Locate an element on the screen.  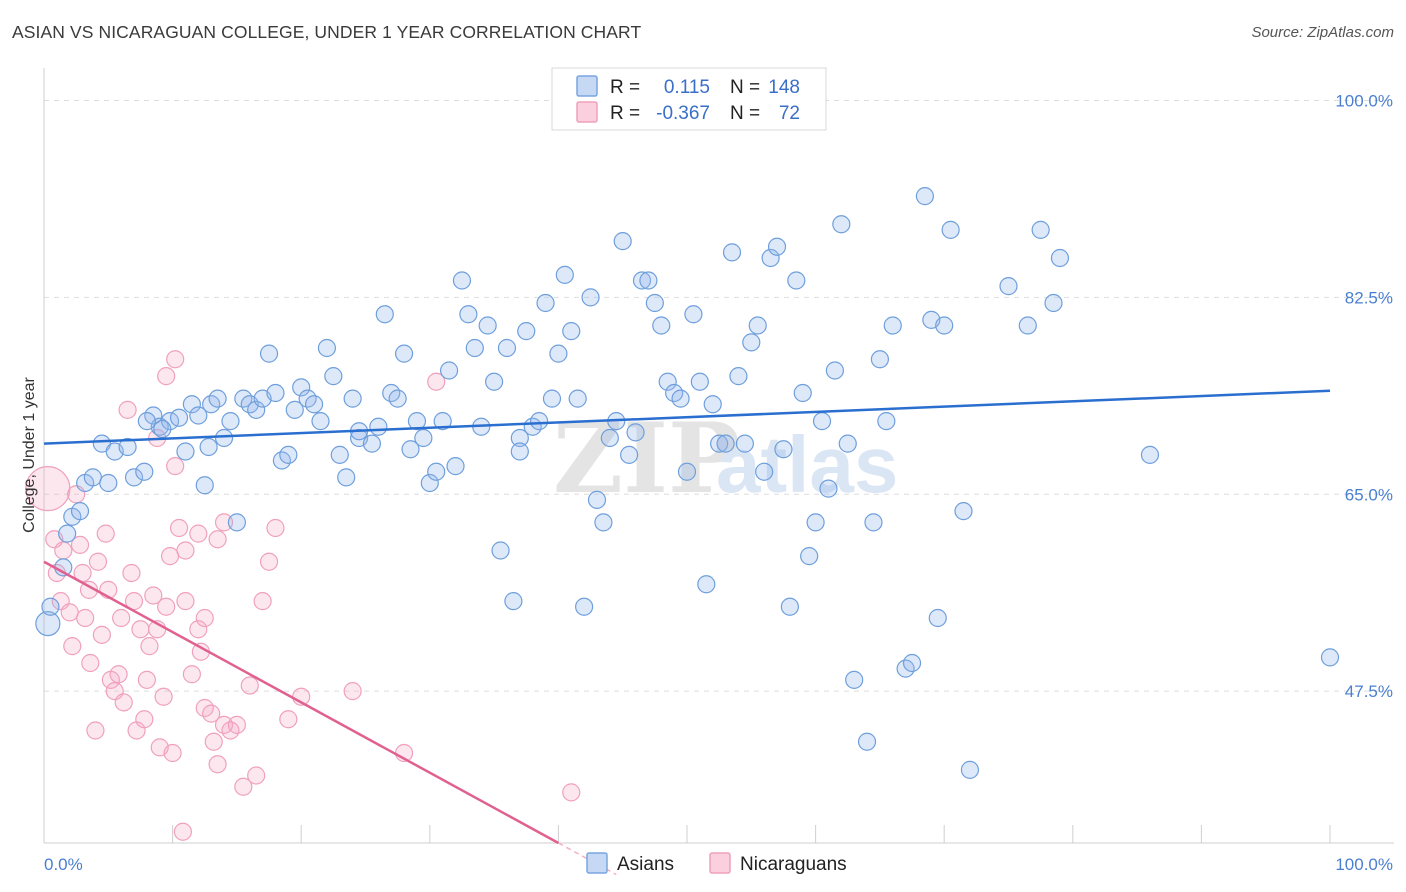
legend-swatch-nicaraguan is located at coordinates (587, 112).